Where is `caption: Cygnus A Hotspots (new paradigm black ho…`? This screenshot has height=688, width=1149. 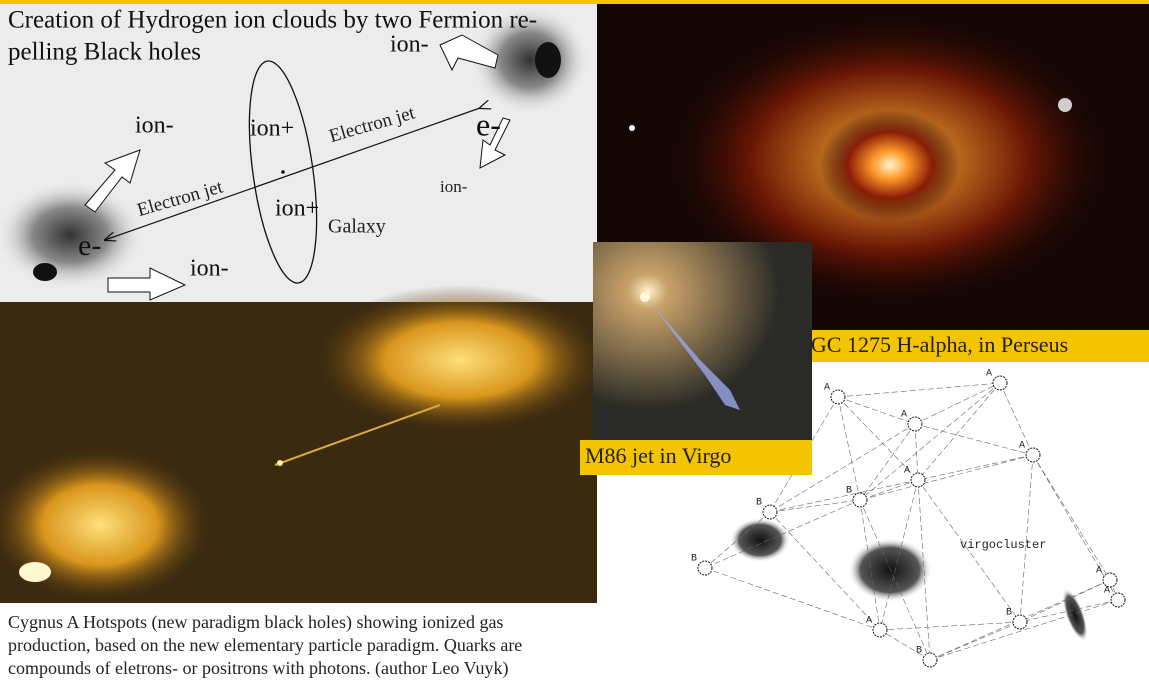 caption: Cygnus A Hotspots (new paradigm black ho… is located at coordinates (255, 622).